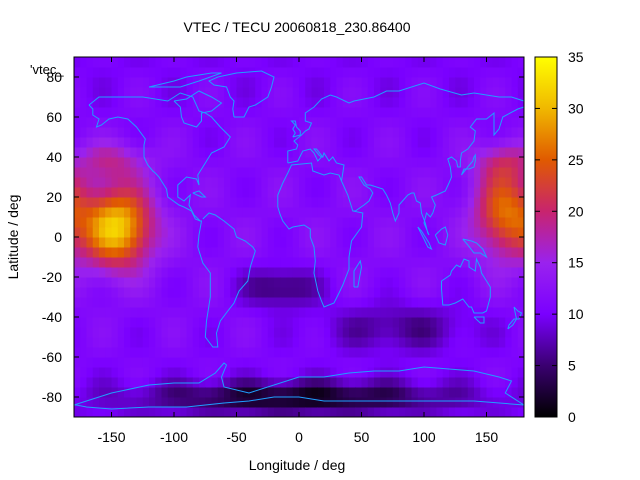 This screenshot has height=480, width=640. What do you see at coordinates (111, 437) in the screenshot?
I see `x-tick-label: -150` at bounding box center [111, 437].